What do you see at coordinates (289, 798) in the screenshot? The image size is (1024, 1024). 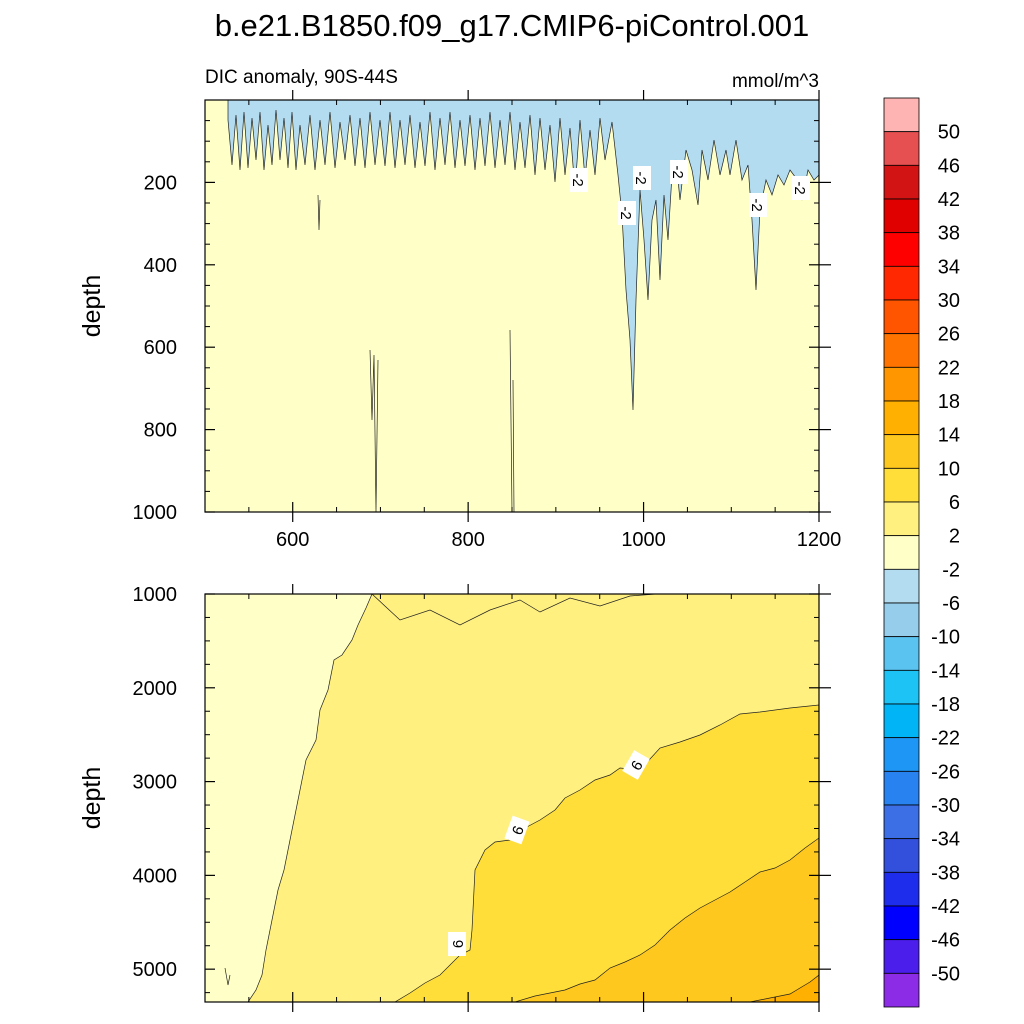 I see `lower-fill-near-zero` at bounding box center [289, 798].